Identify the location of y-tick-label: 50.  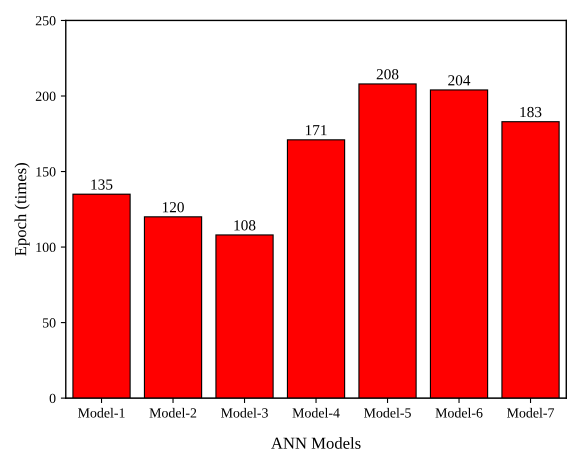
(49, 323).